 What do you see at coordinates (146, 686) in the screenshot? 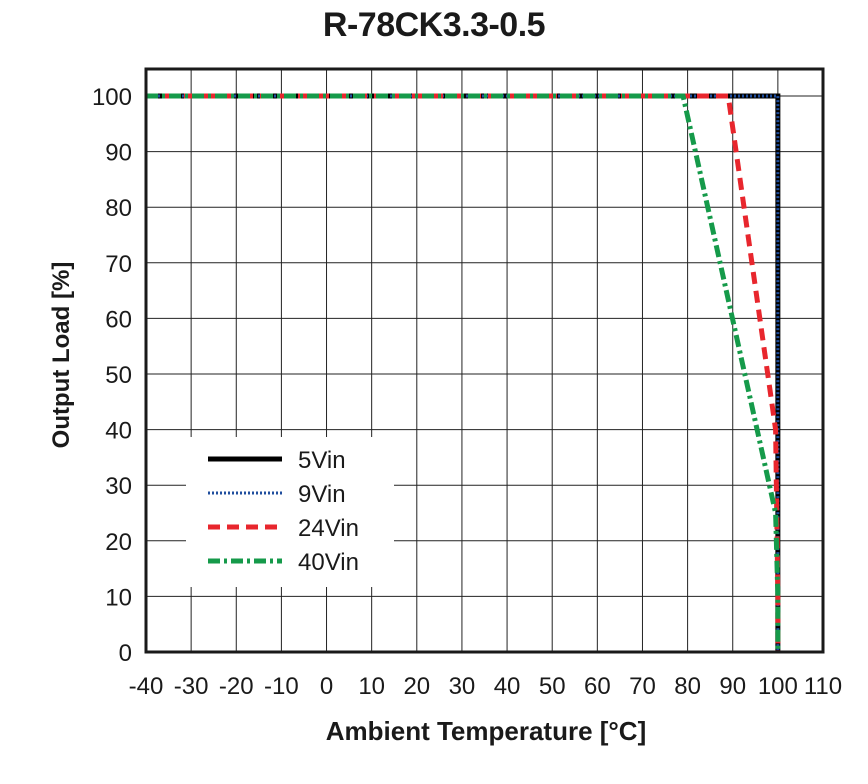
I see `x-tick-label: -40` at bounding box center [146, 686].